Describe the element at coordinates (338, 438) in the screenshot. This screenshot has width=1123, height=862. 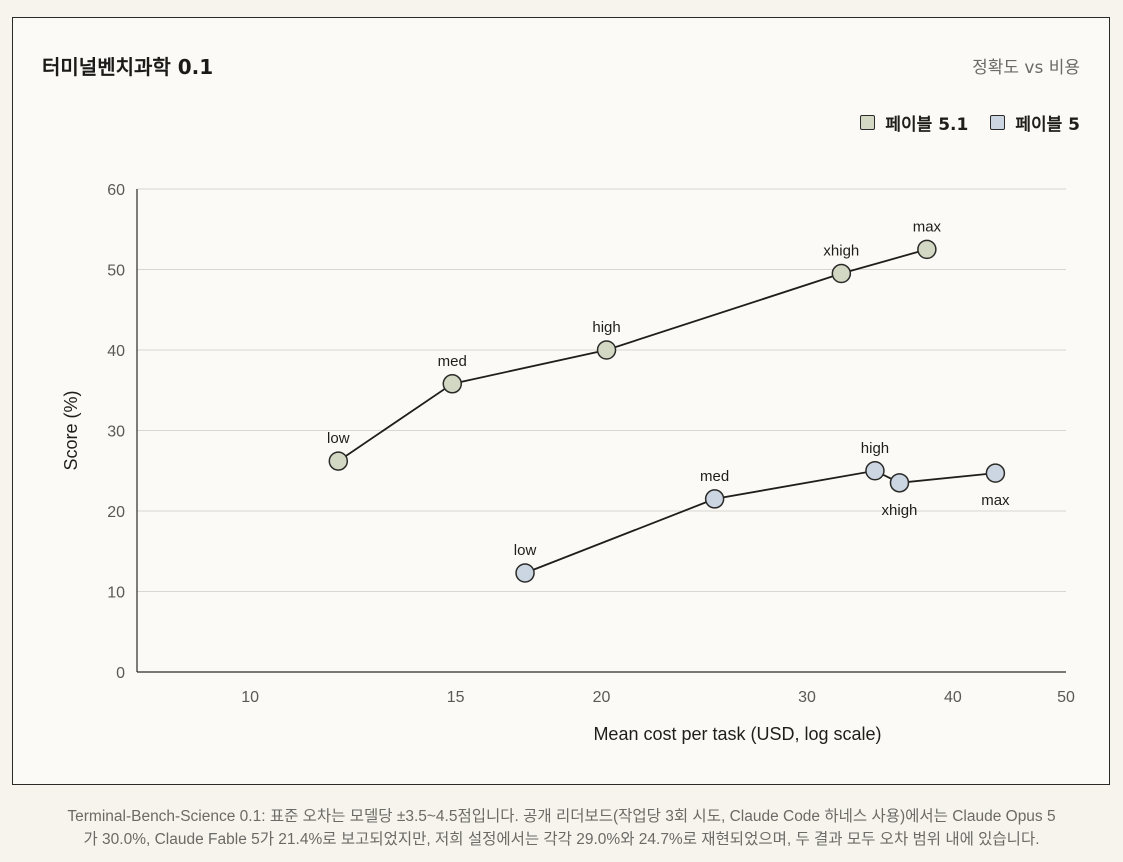
I see `data-label-s0-low: low` at that location.